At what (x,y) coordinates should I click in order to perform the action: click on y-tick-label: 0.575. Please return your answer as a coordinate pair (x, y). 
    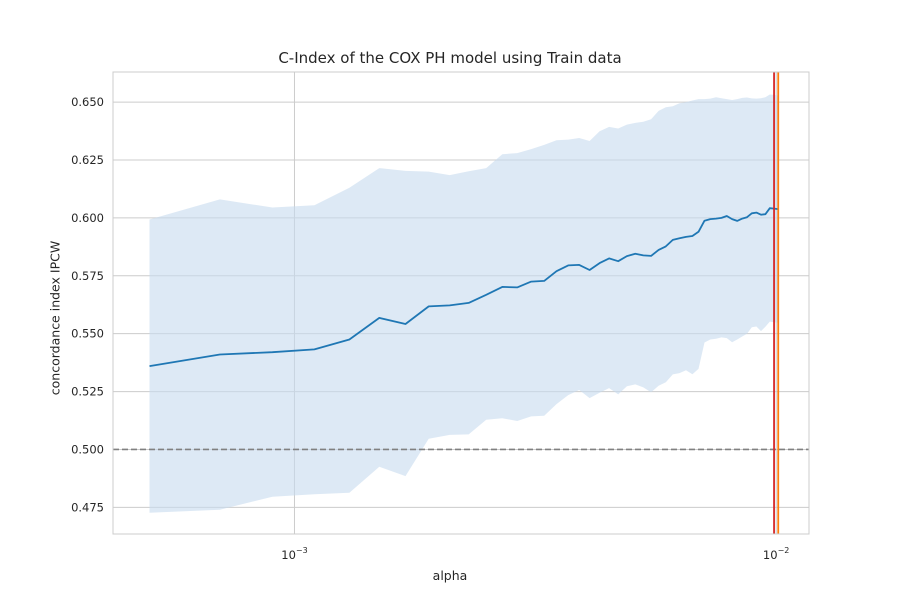
    Looking at the image, I should click on (87, 276).